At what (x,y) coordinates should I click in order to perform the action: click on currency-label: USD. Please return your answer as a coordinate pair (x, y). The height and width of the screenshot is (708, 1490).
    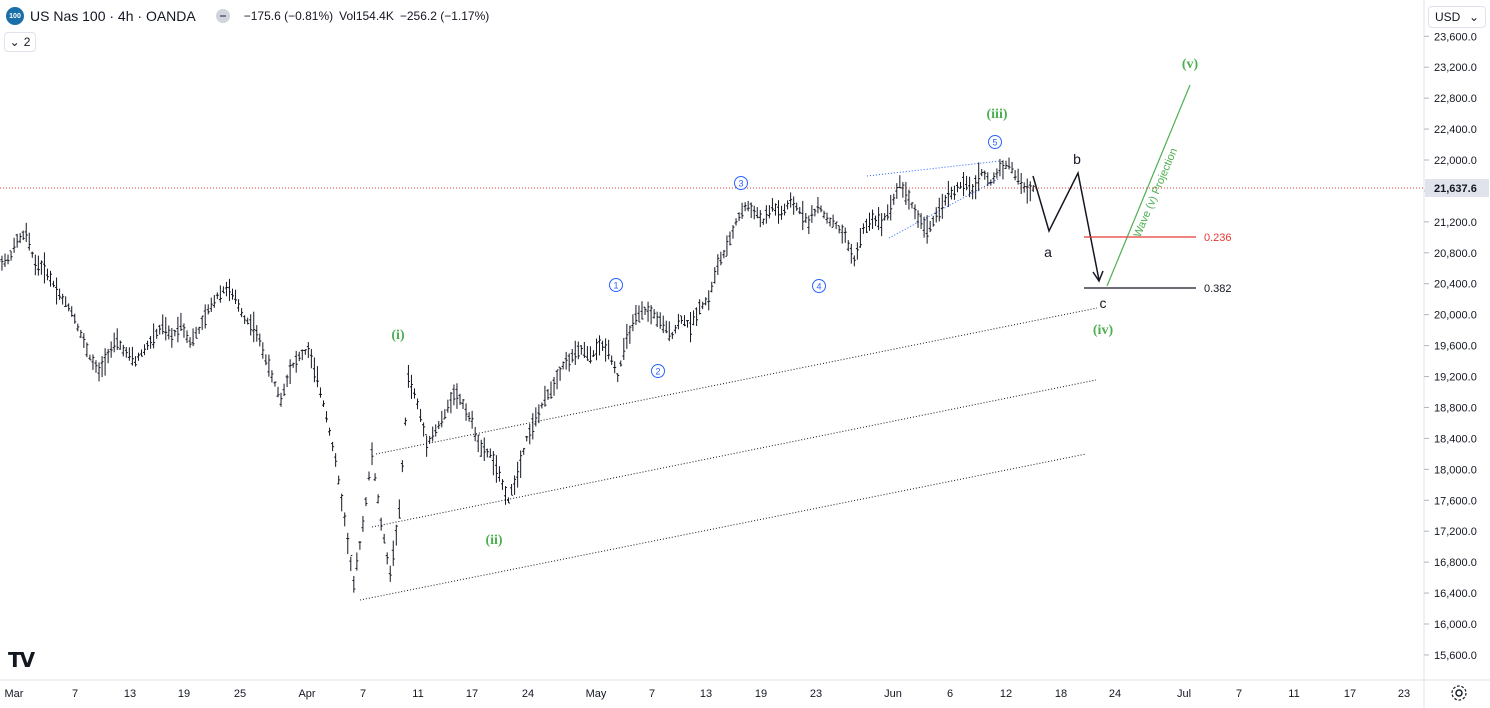
    Looking at the image, I should click on (1448, 17).